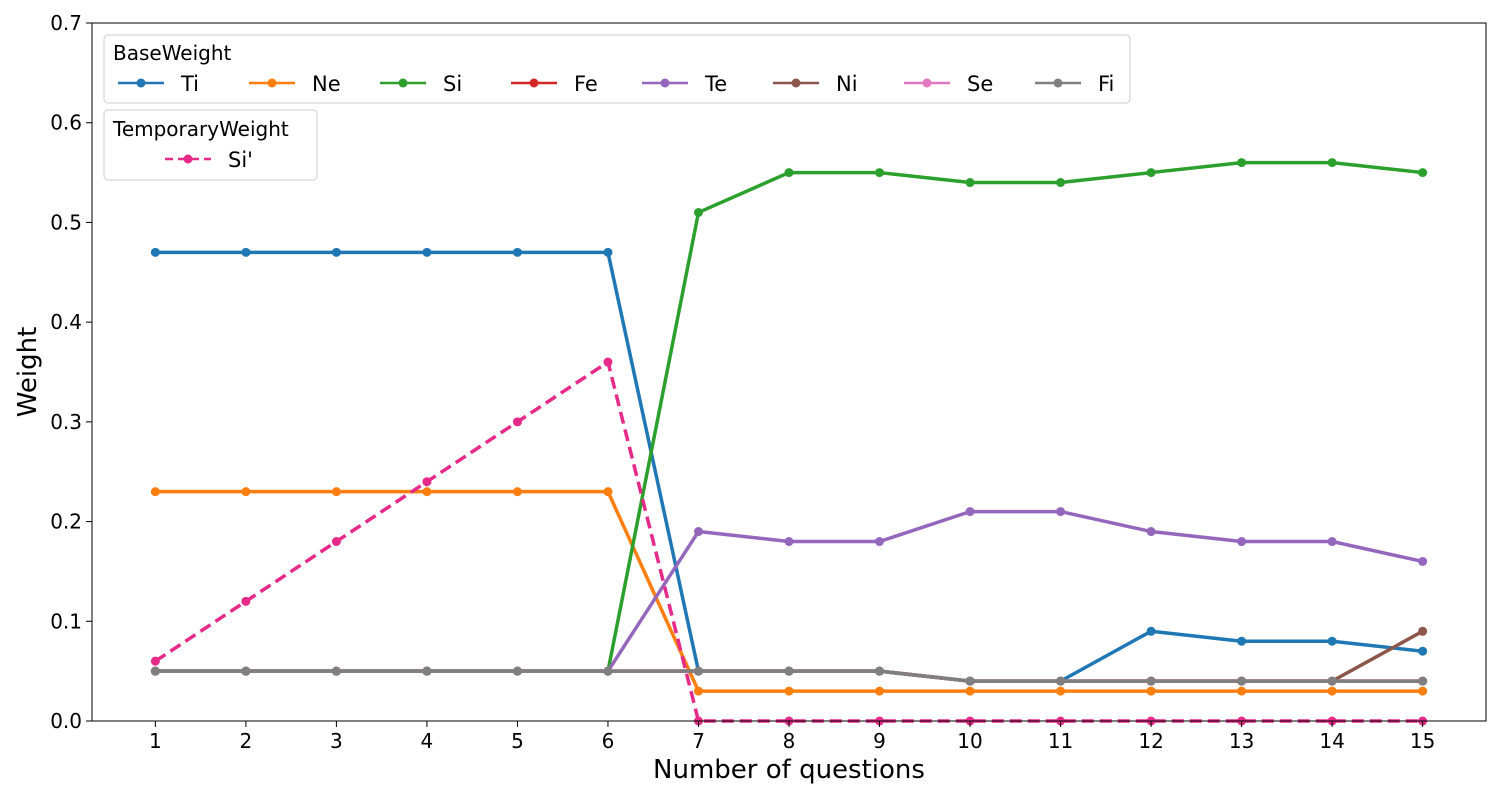 The width and height of the screenshot is (1500, 805). Describe the element at coordinates (66, 522) in the screenshot. I see `y-tick-label: 0.2` at that location.